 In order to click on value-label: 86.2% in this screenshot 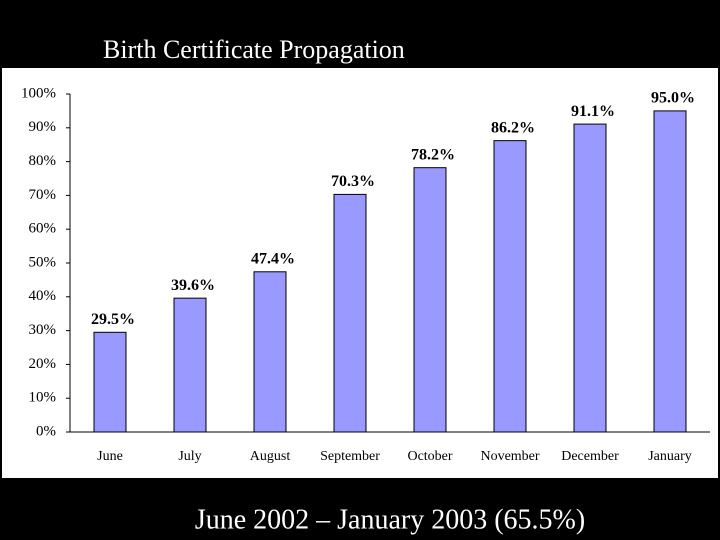, I will do `click(513, 127)`.